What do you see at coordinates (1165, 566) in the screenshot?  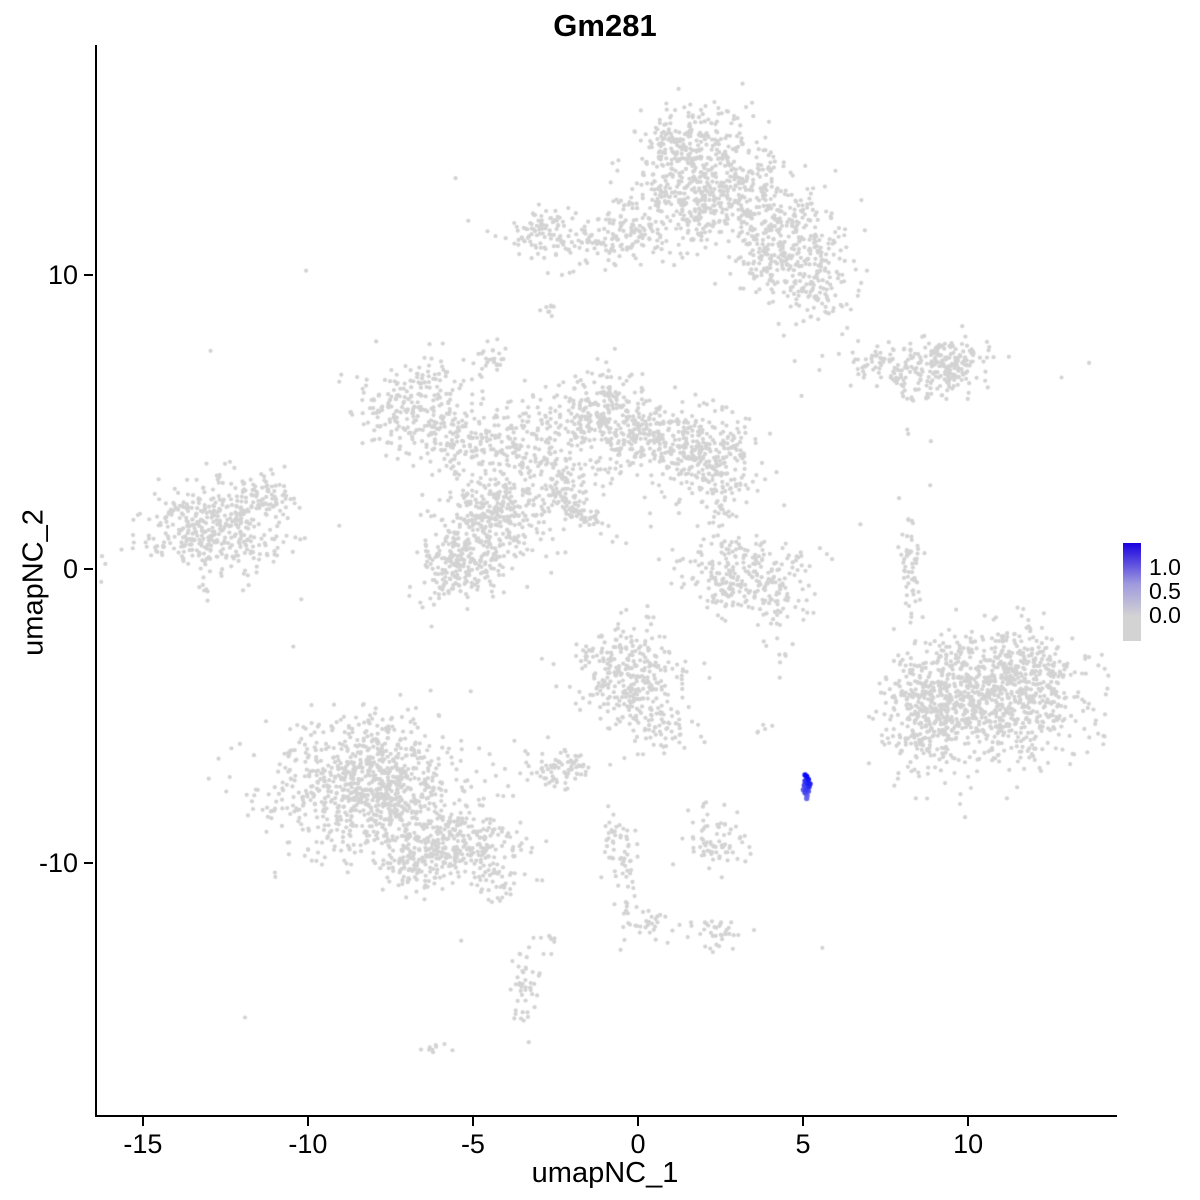 I see `legend-tick-label: 1.0` at bounding box center [1165, 566].